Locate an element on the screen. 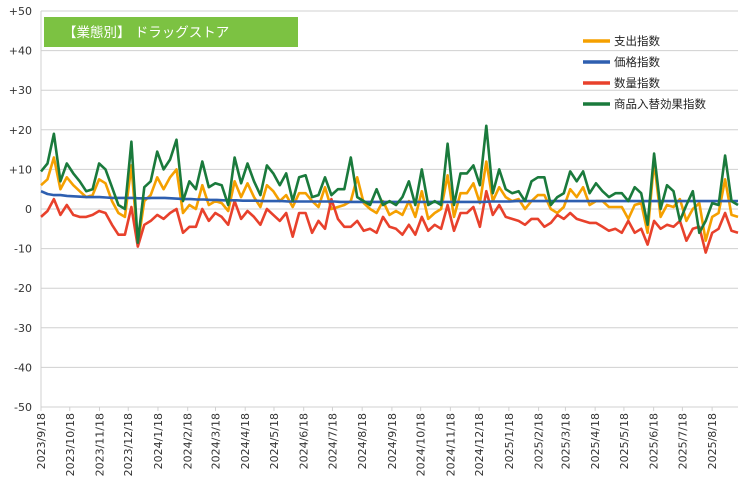 The height and width of the screenshot is (499, 743). x-tick-label: 2023/11/18 is located at coordinates (99, 444).